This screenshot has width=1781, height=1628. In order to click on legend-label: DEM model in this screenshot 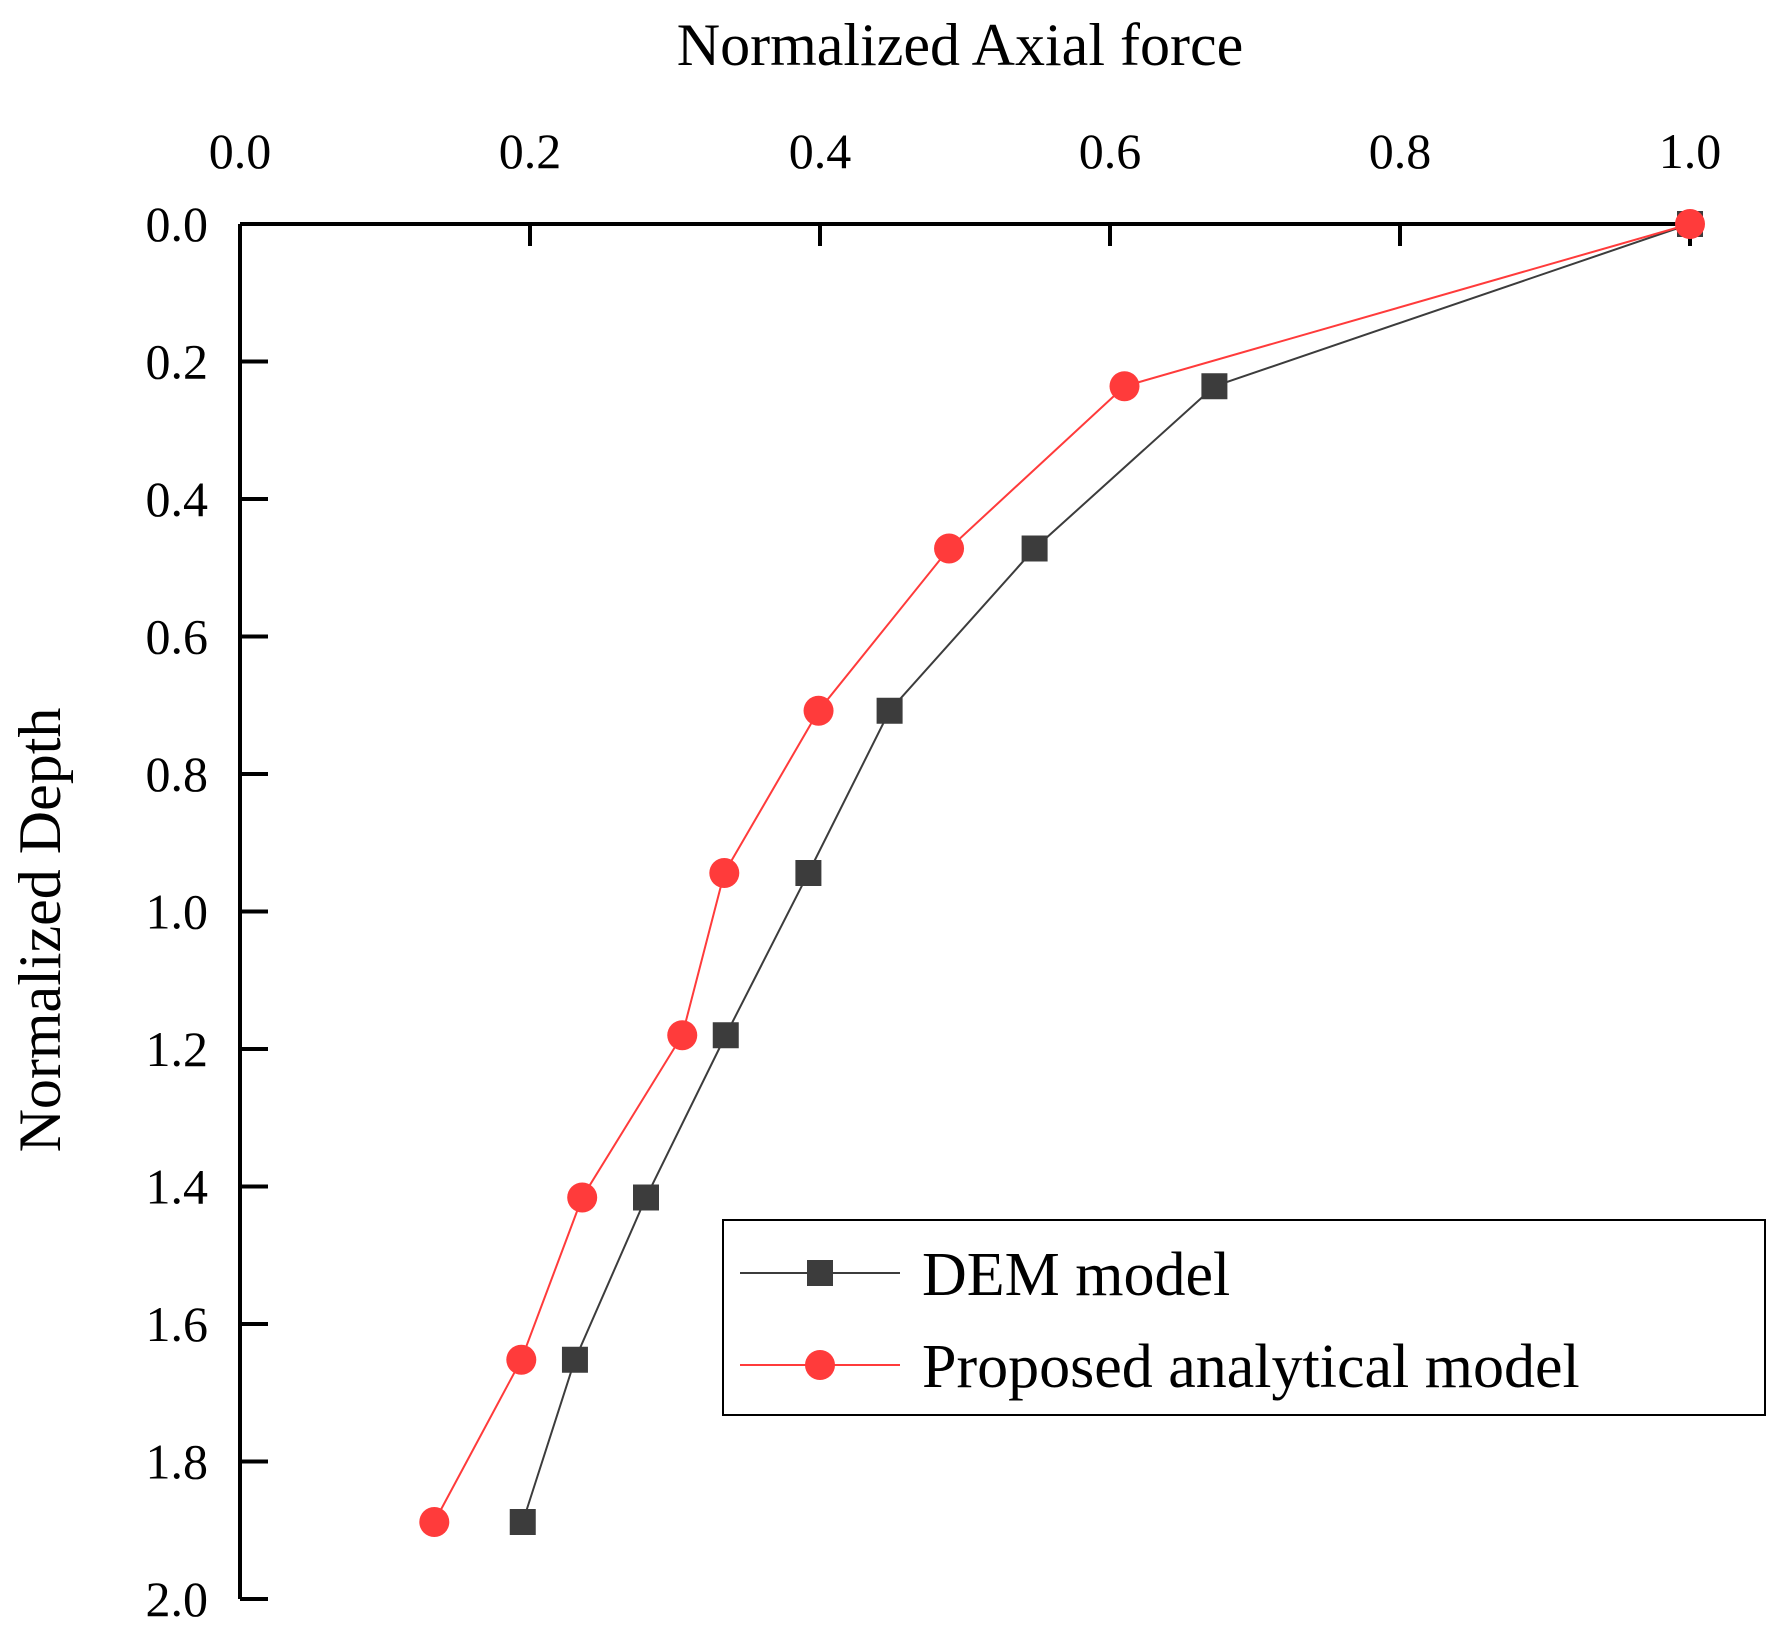, I will do `click(1076, 1275)`.